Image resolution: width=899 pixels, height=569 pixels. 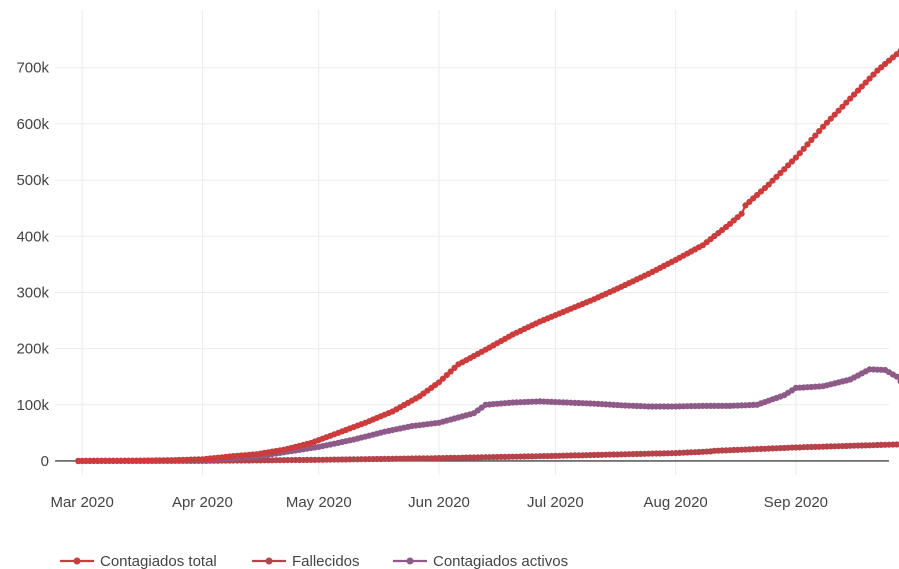 What do you see at coordinates (202, 502) in the screenshot?
I see `x-tick-label: Apr 2020` at bounding box center [202, 502].